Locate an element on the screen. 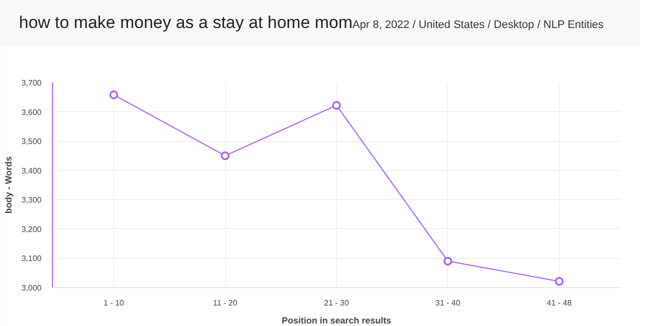 This screenshot has height=326, width=664. x-axis-title: Position in search results is located at coordinates (337, 321).